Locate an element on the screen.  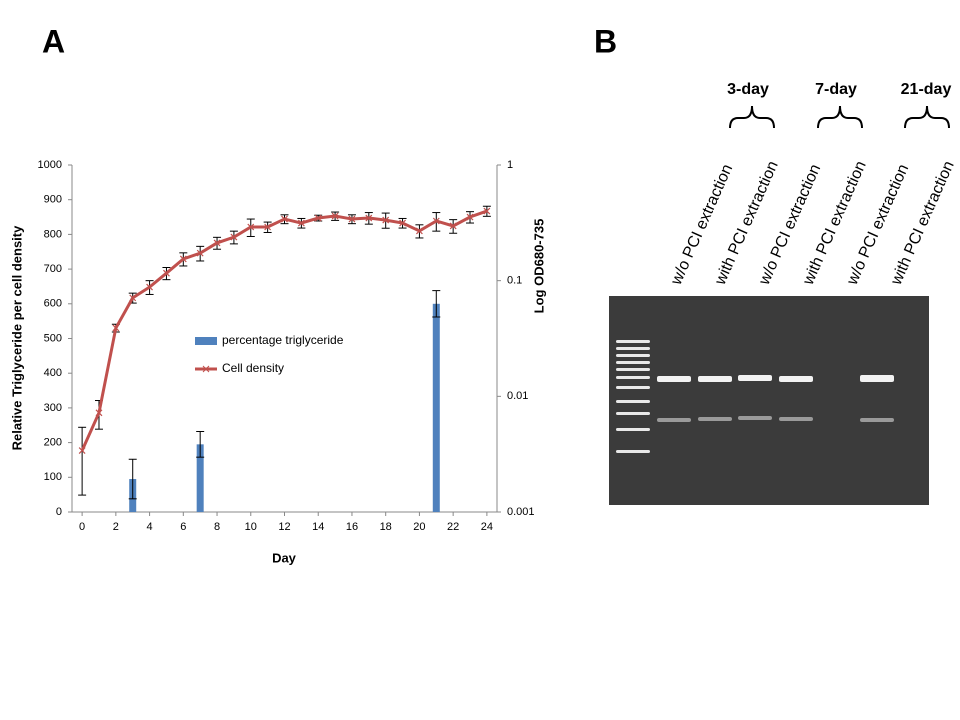
x-tick-label: 16 is located at coordinates (352, 527).